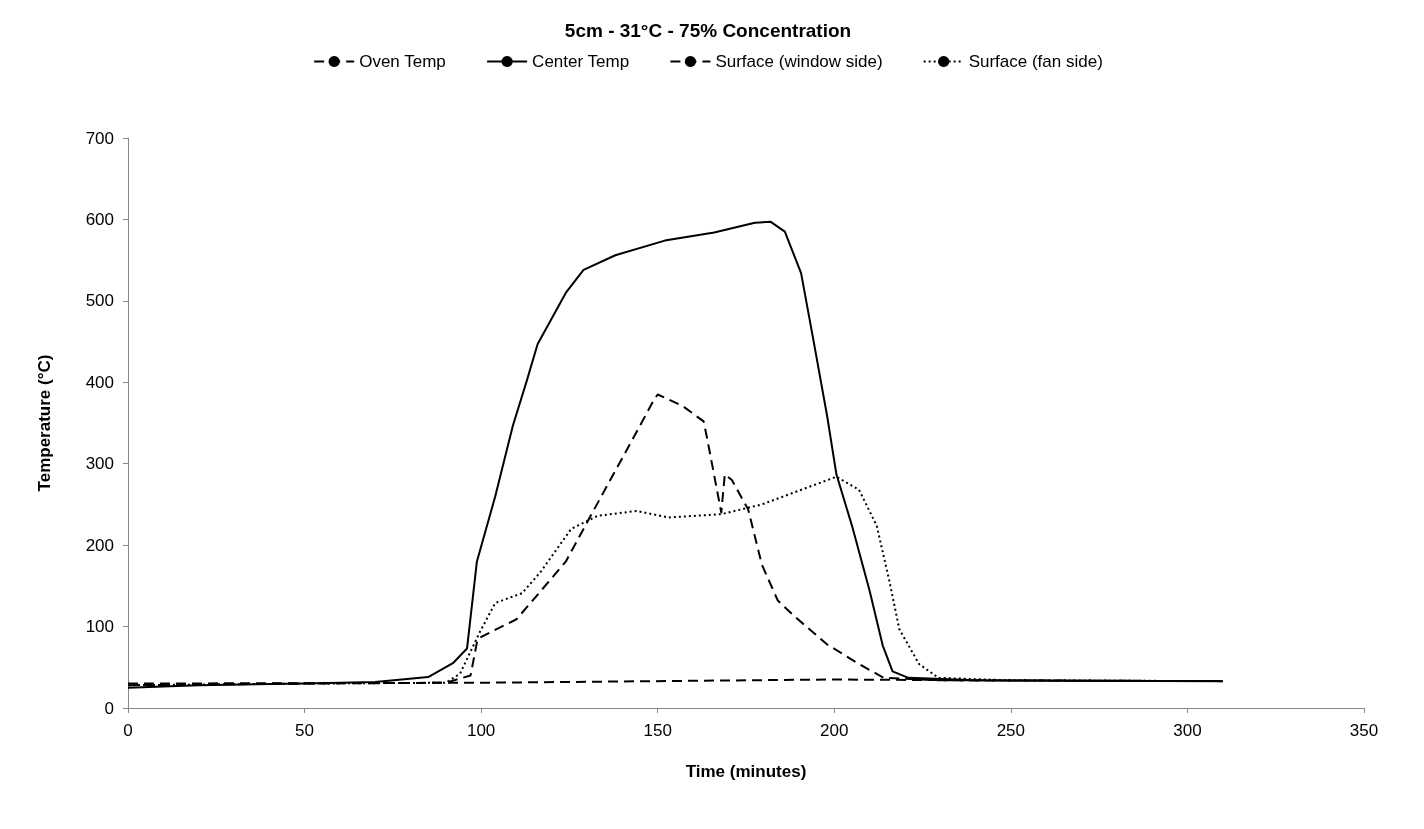 This screenshot has height=829, width=1424. What do you see at coordinates (657, 730) in the screenshot?
I see `x-tick-label: 150` at bounding box center [657, 730].